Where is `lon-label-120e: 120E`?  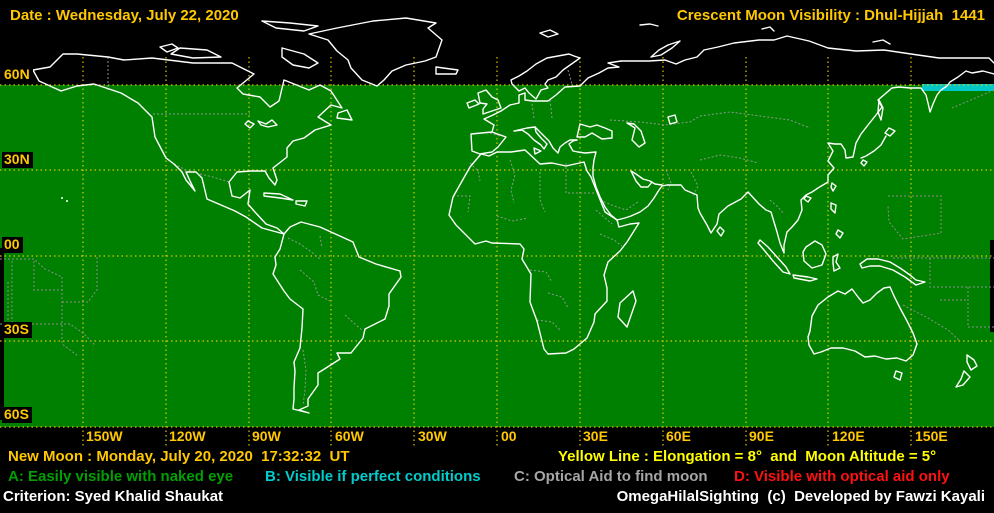 lon-label-120e: 120E is located at coordinates (848, 436).